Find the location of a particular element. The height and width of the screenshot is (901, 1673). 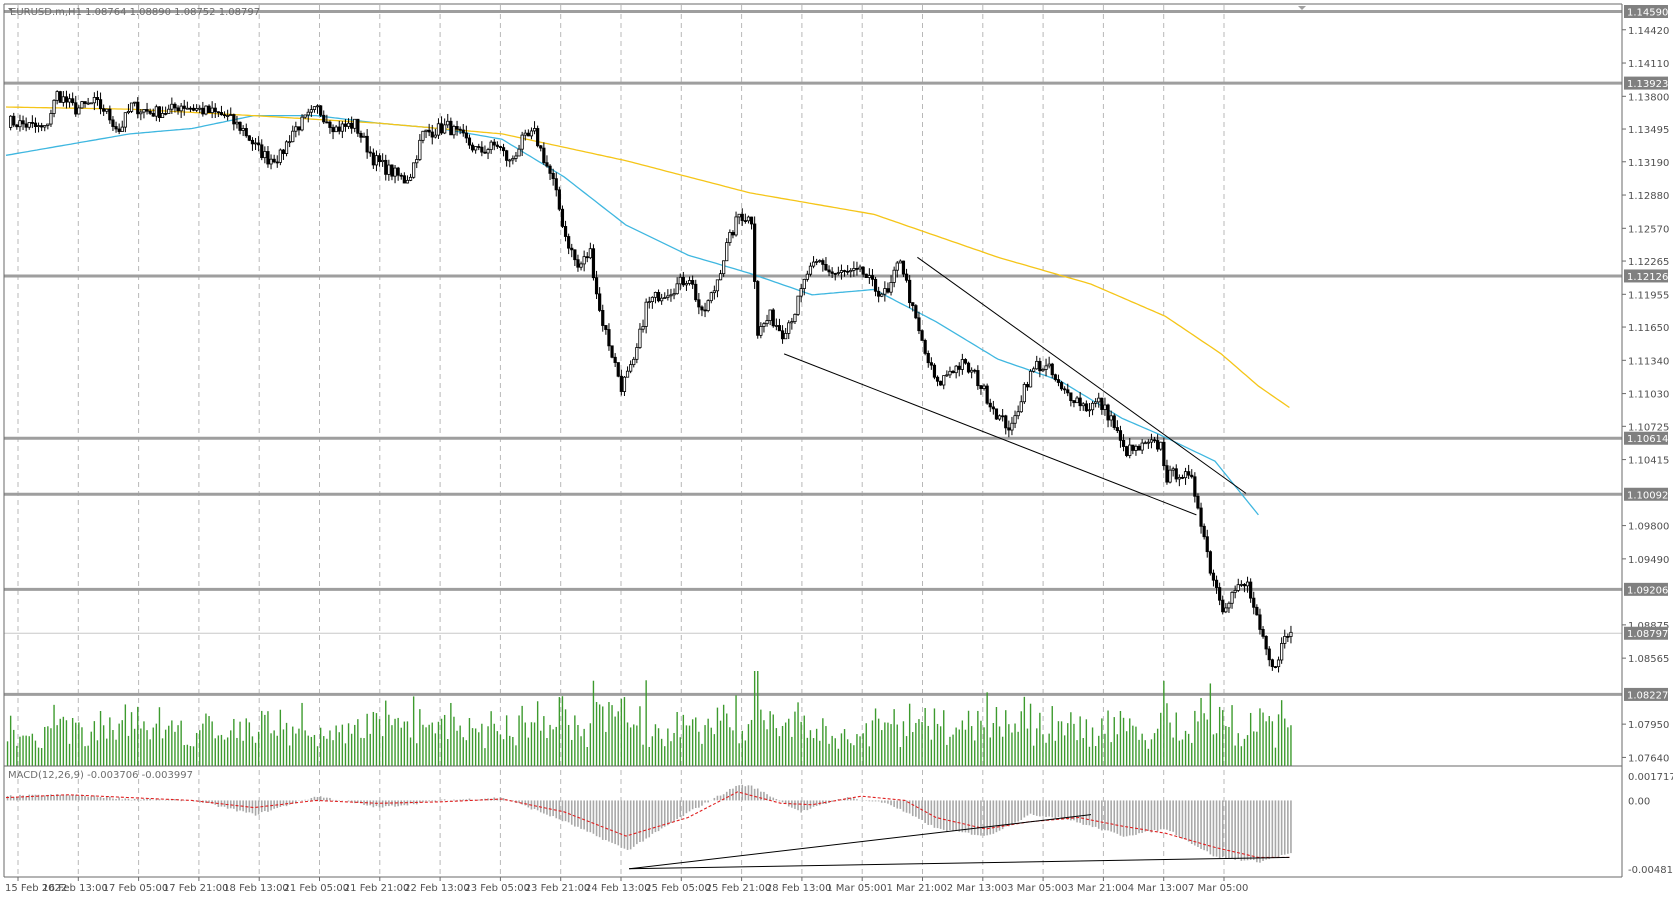

shift-marker-icon is located at coordinates (1302, 8).